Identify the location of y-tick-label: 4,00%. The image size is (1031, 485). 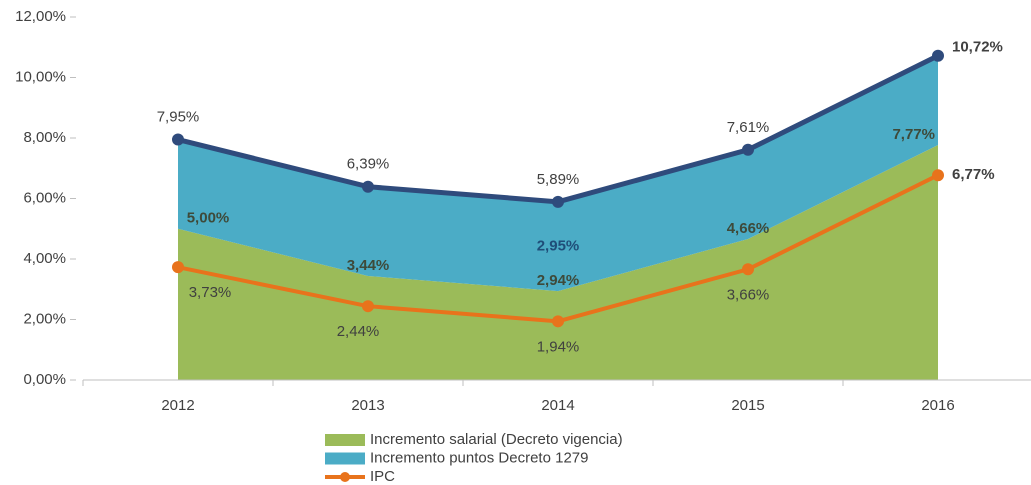
(44, 258).